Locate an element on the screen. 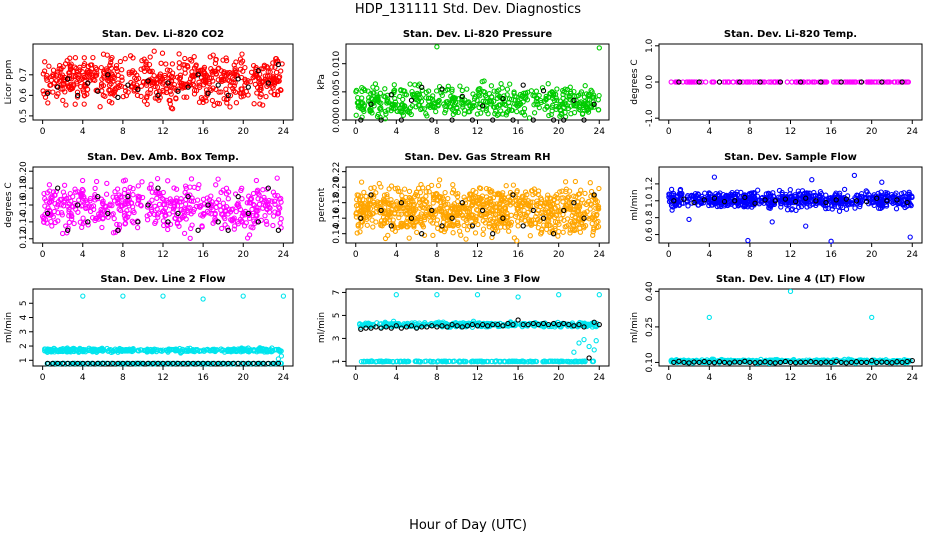 The image size is (936, 540). x-tick-label: 8 is located at coordinates (437, 378).